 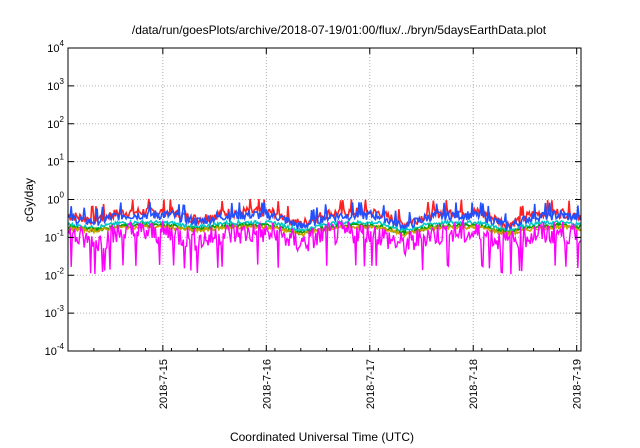 I want to click on y-tick-label: 10¹, so click(x=55, y=161).